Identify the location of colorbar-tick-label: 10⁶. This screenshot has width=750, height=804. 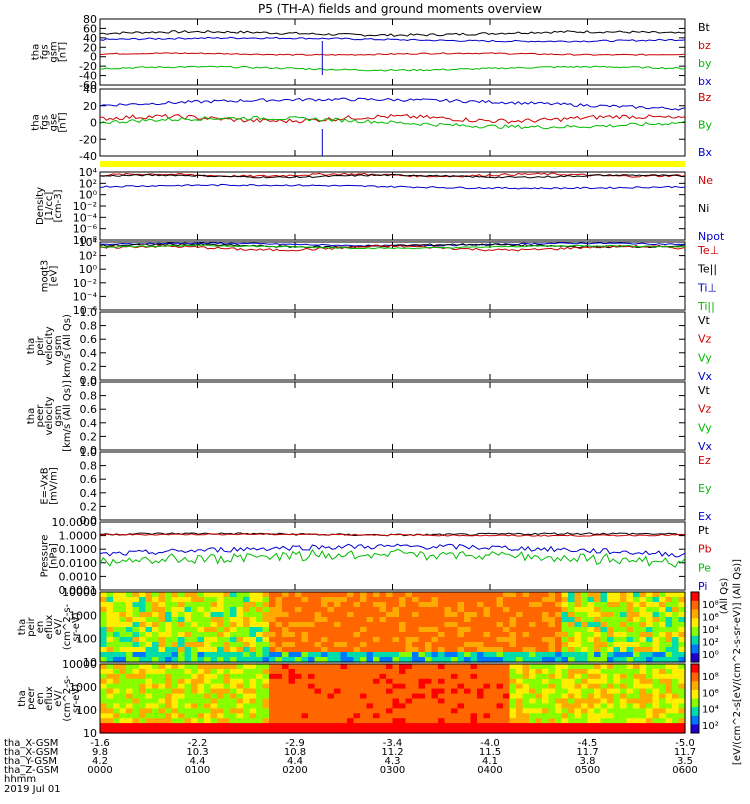
(710, 618).